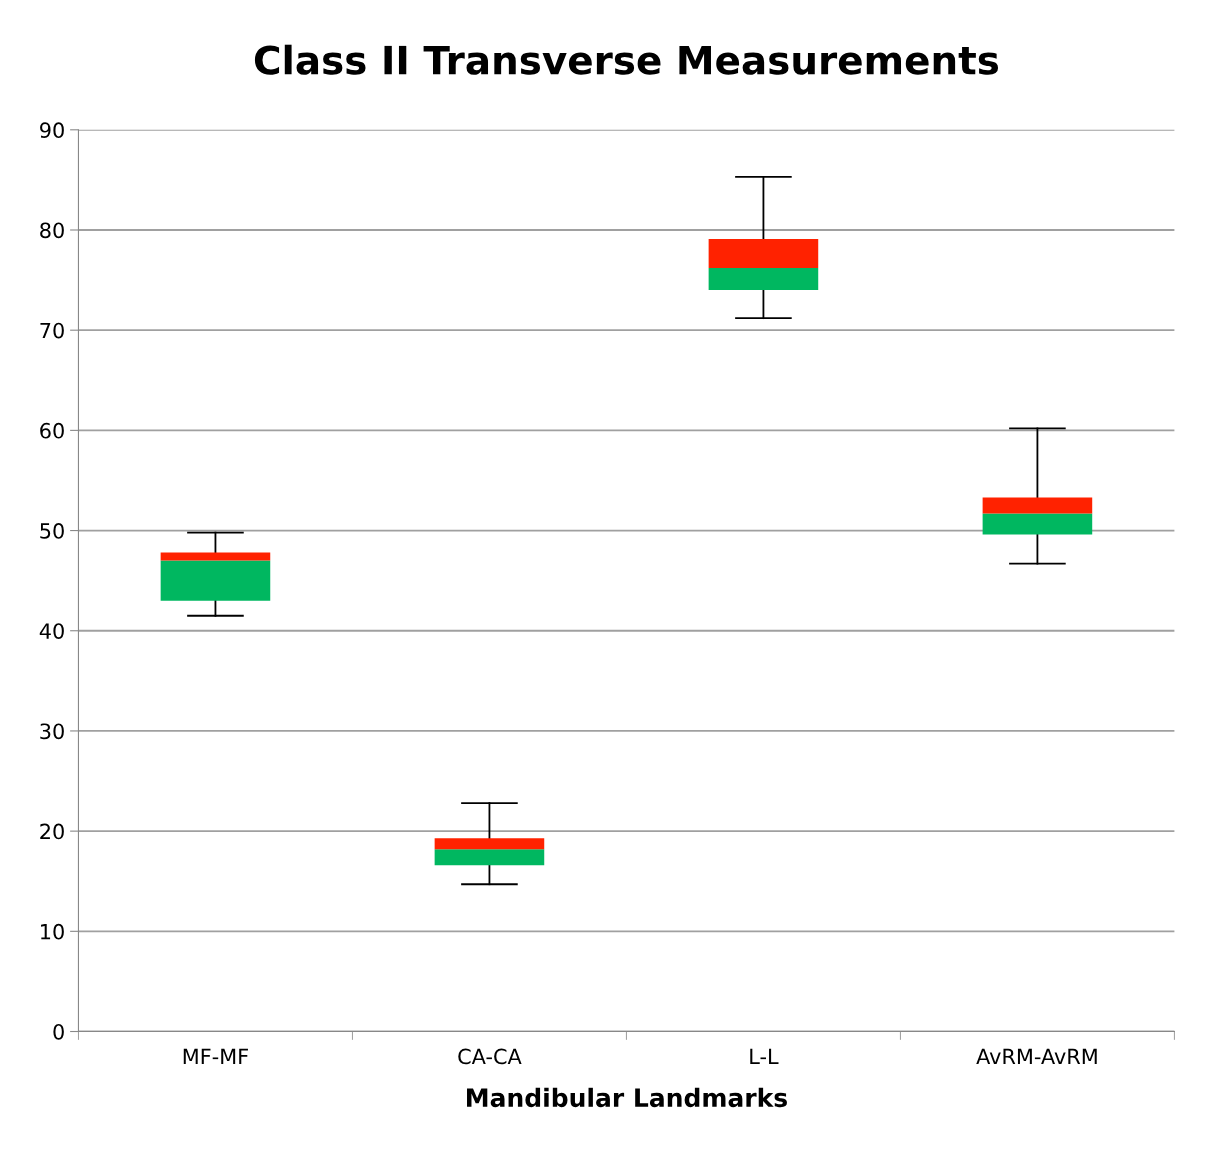  I want to click on chart-title: Class II Transverse Measurements, so click(626, 59).